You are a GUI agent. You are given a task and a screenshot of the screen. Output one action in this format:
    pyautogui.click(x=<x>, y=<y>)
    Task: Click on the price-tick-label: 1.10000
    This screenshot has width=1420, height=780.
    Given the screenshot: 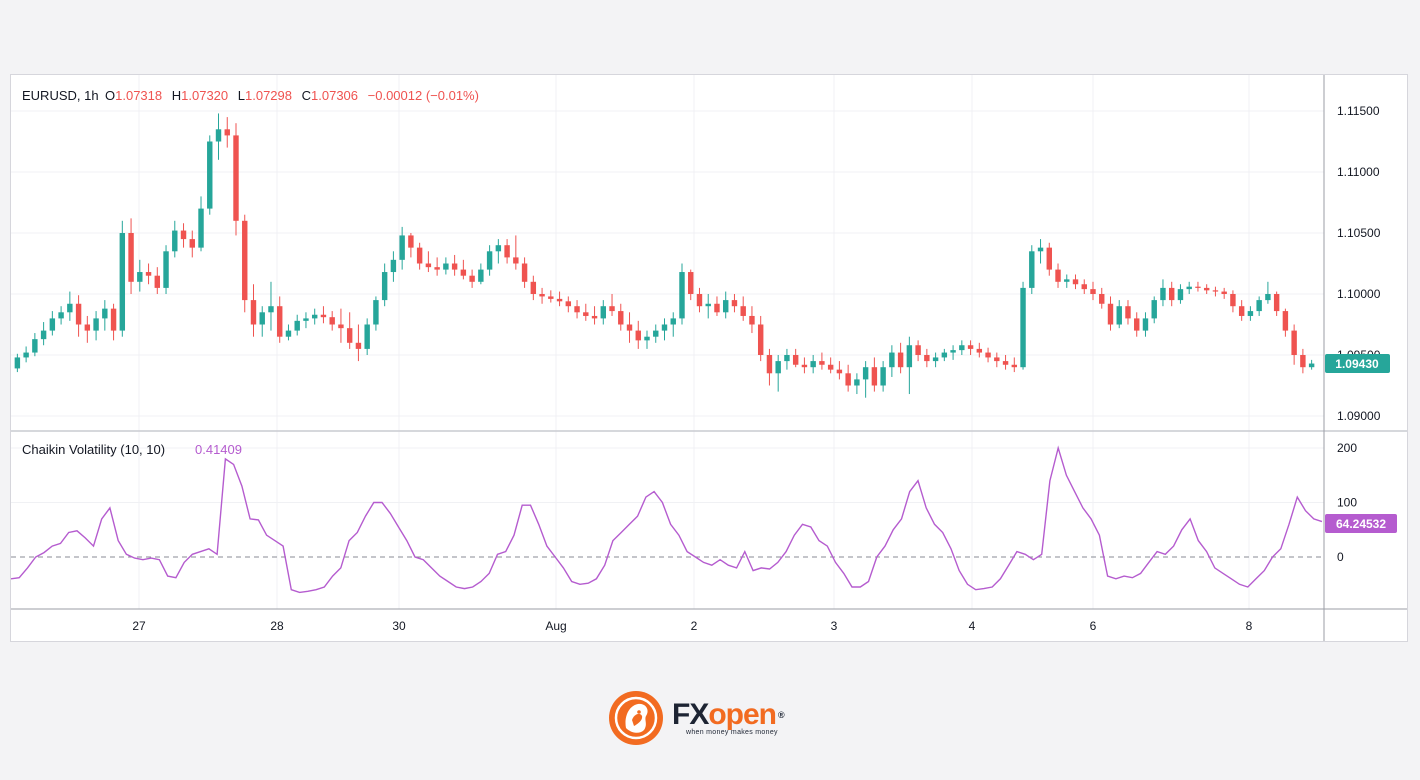 What is the action you would take?
    pyautogui.click(x=1359, y=294)
    